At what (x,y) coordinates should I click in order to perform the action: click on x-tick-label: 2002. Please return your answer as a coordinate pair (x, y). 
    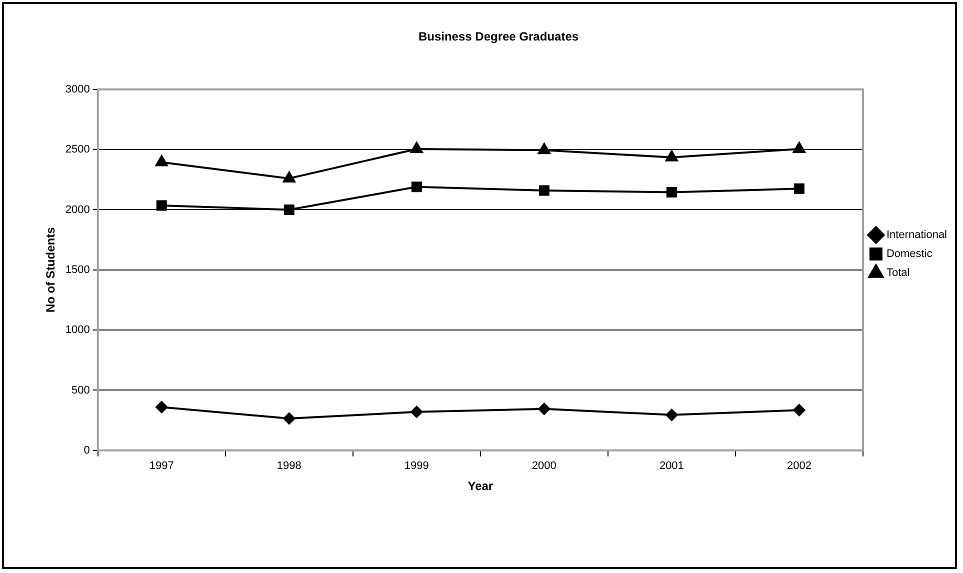
    Looking at the image, I should click on (799, 466).